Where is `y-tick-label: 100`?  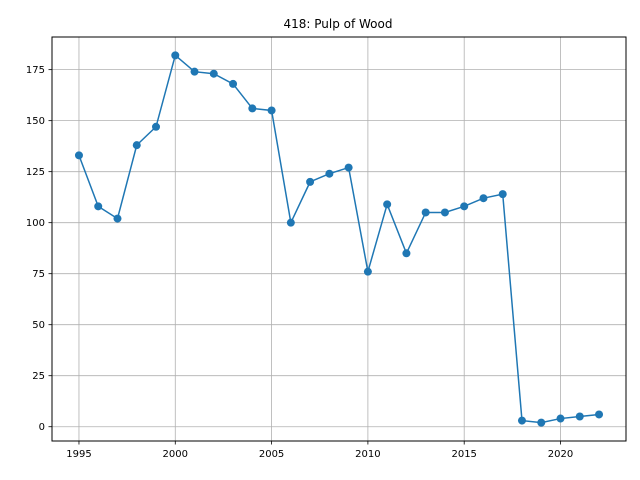
y-tick-label: 100 is located at coordinates (35, 223).